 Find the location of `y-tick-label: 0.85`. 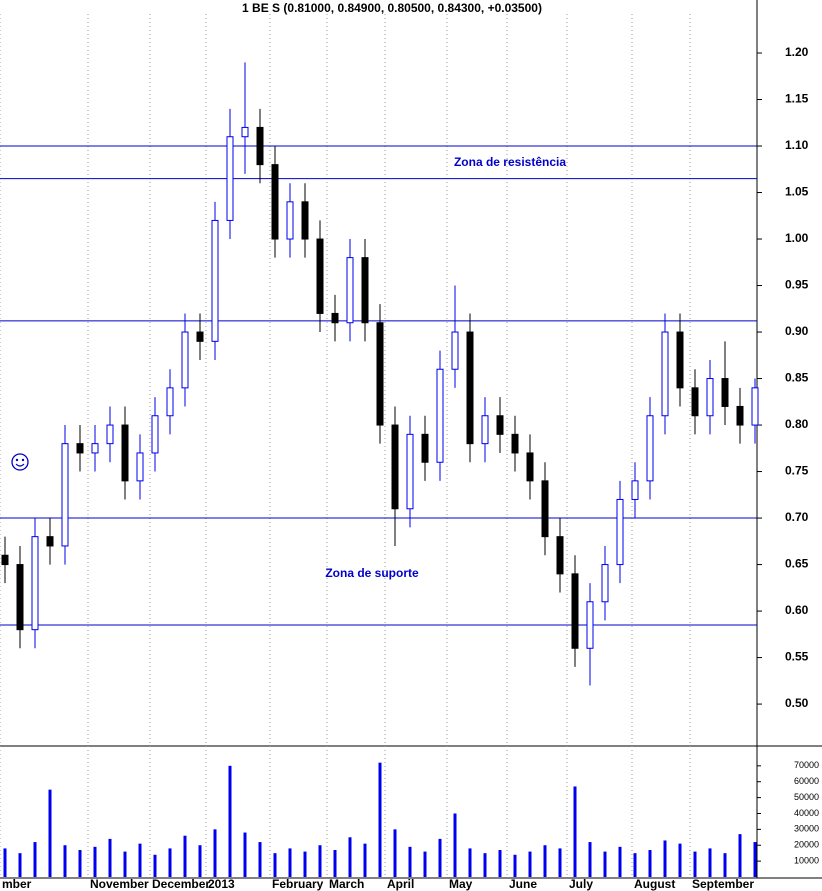

y-tick-label: 0.85 is located at coordinates (797, 378).